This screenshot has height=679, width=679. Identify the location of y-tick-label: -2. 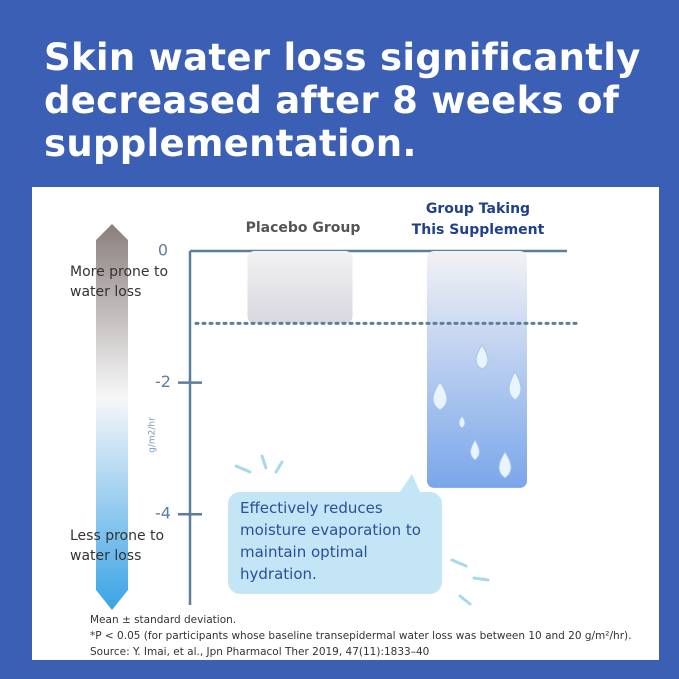
(163, 381).